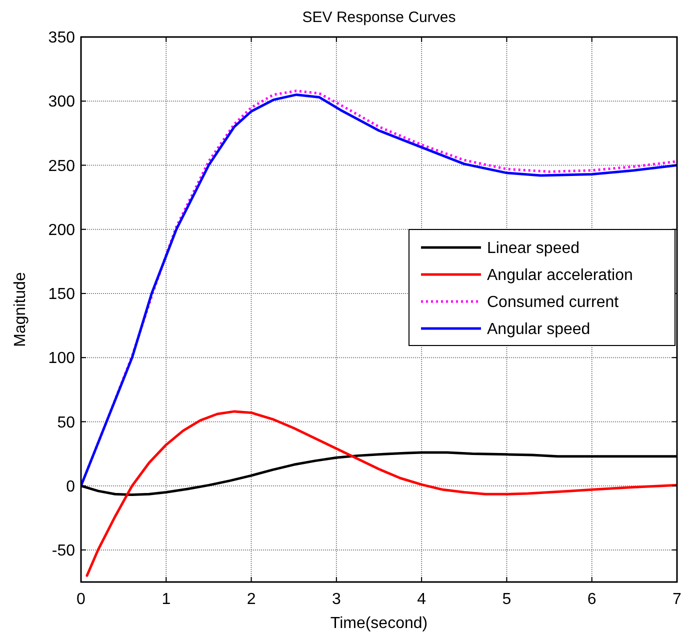 The image size is (685, 640). What do you see at coordinates (62, 230) in the screenshot?
I see `y-tick-label: 200` at bounding box center [62, 230].